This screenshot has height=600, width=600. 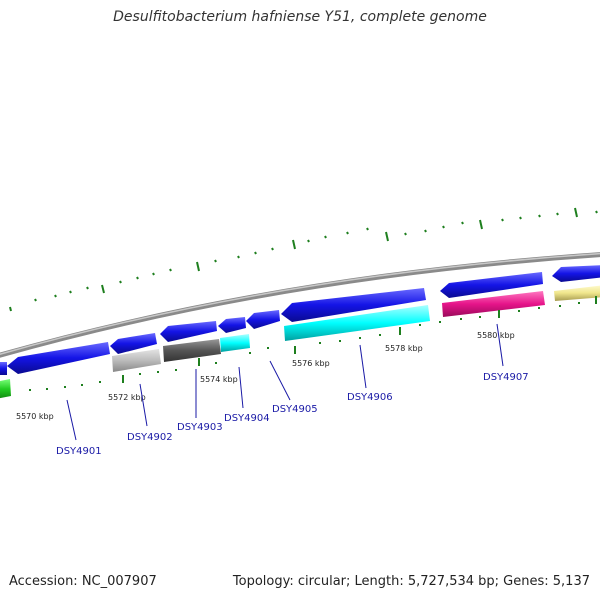 What do you see at coordinates (79, 451) in the screenshot?
I see `gene-label-dsy4901: DSY4901` at bounding box center [79, 451].